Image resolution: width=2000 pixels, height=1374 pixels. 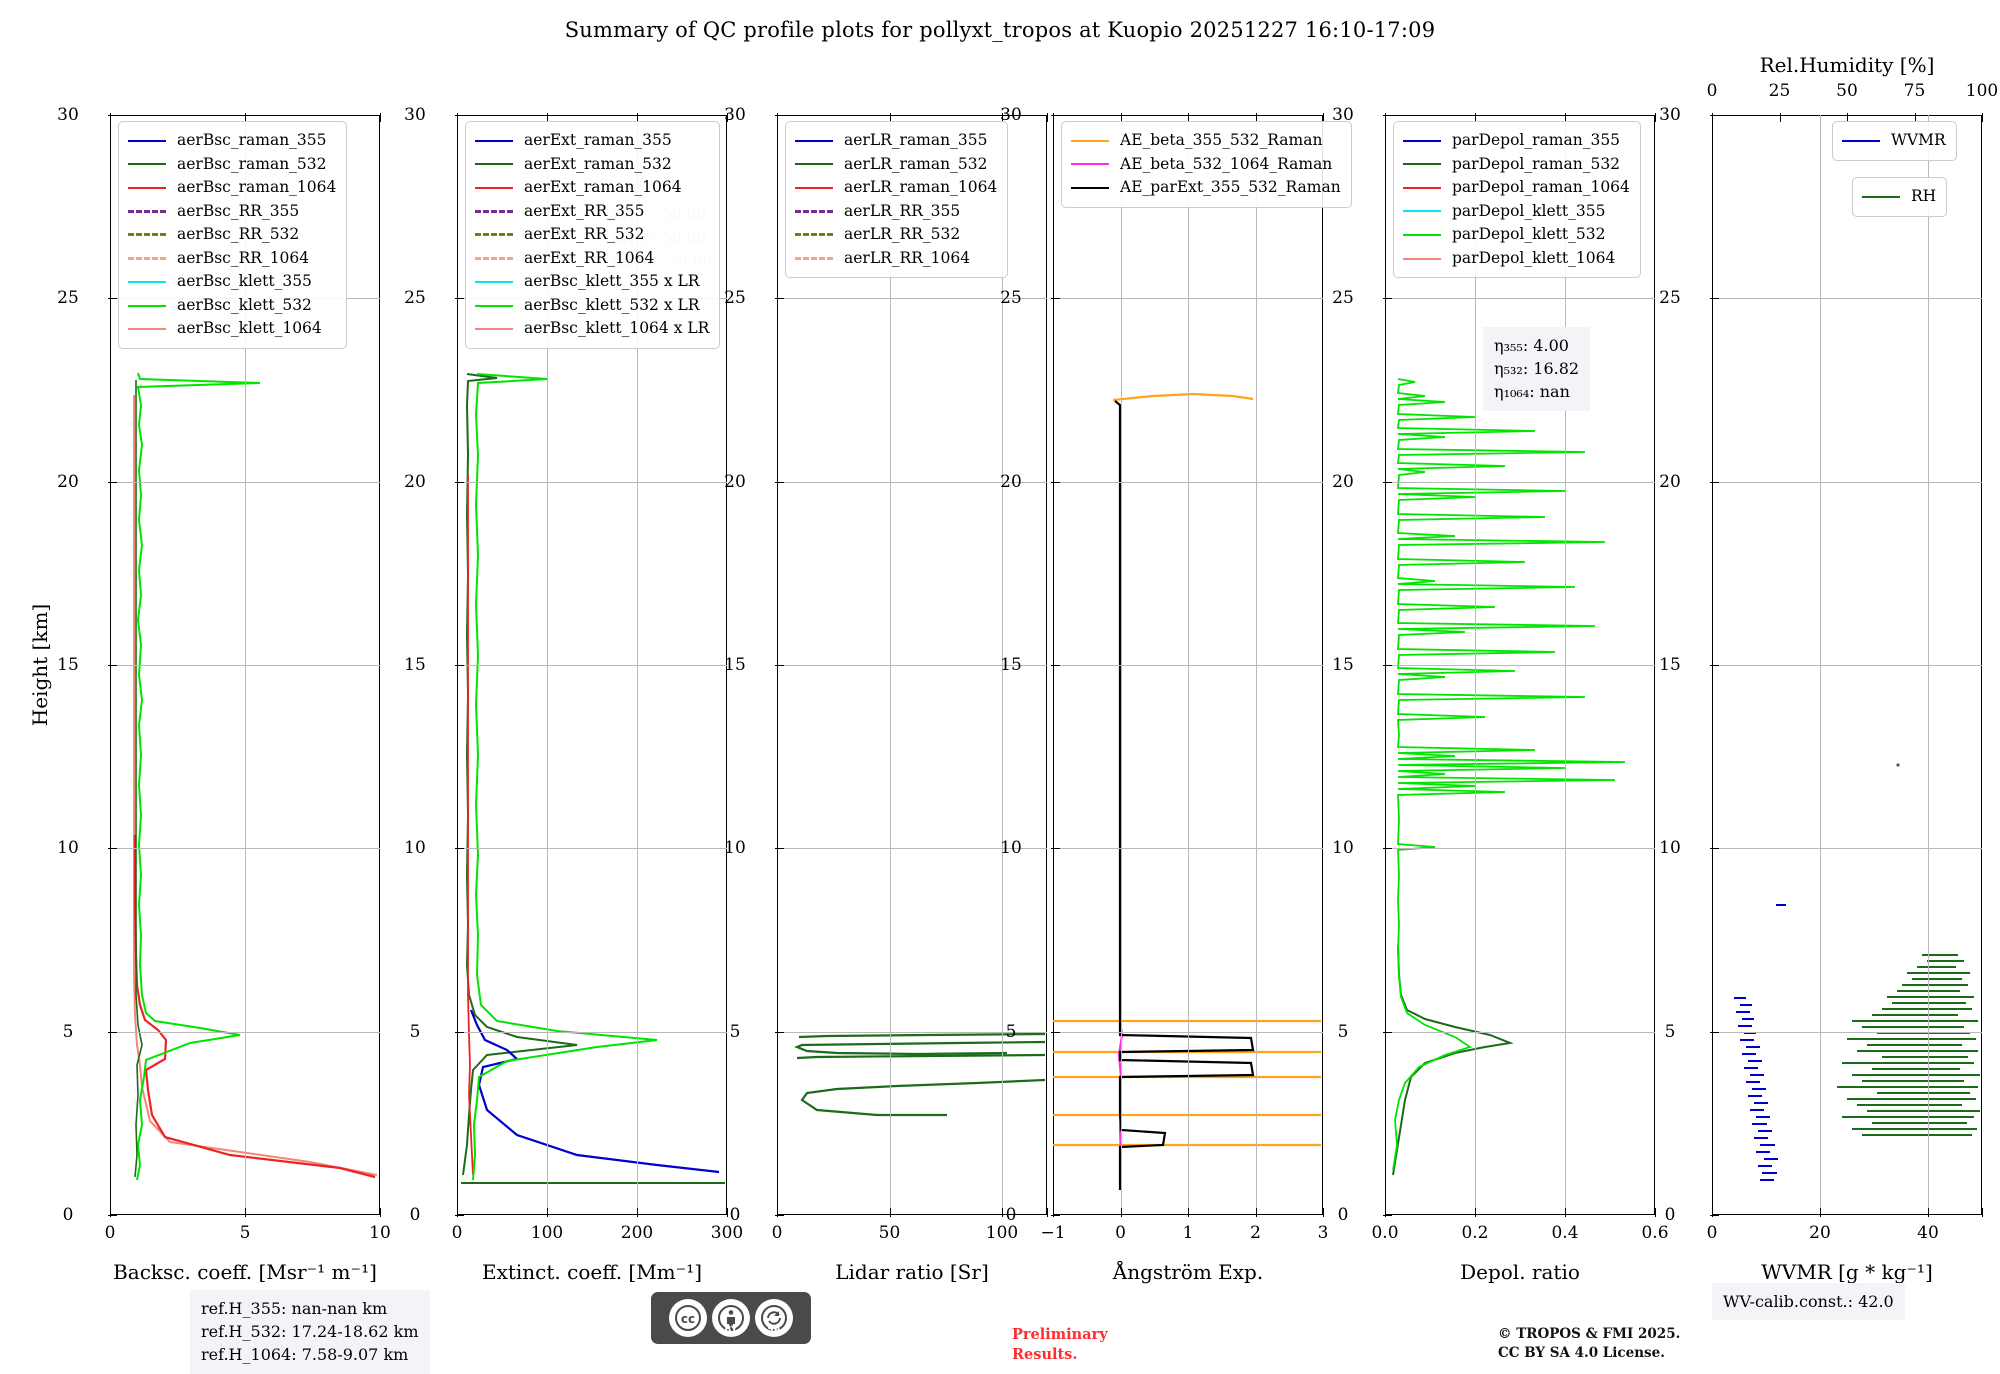 I want to click on legend-label: aerBsc_klett_1064, so click(x=249, y=328).